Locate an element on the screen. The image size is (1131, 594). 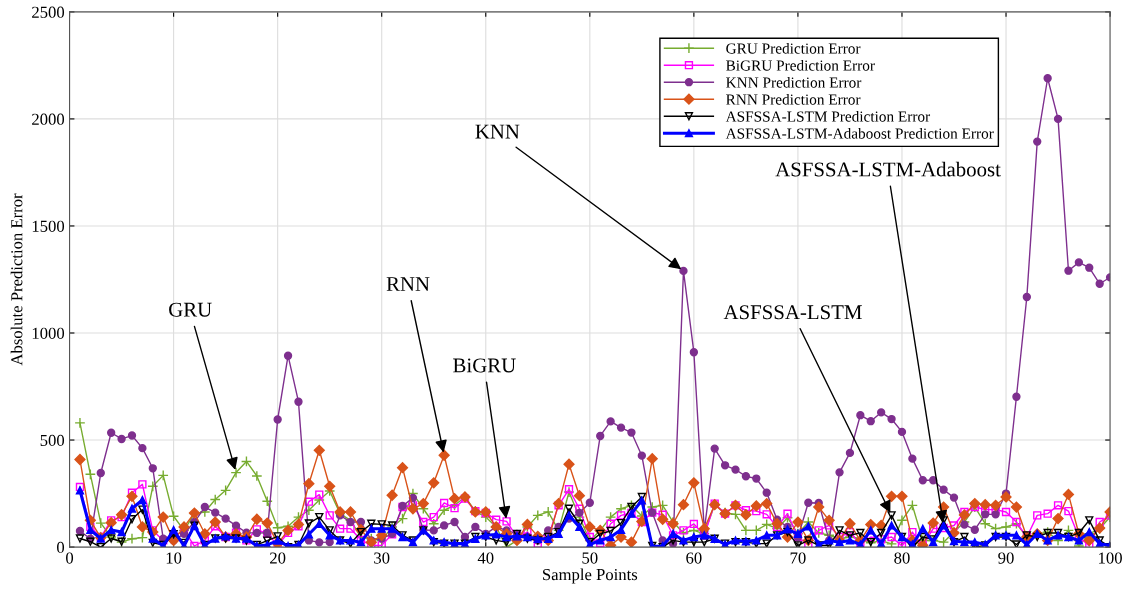
y-tick-label: 1000 is located at coordinates (48, 333).